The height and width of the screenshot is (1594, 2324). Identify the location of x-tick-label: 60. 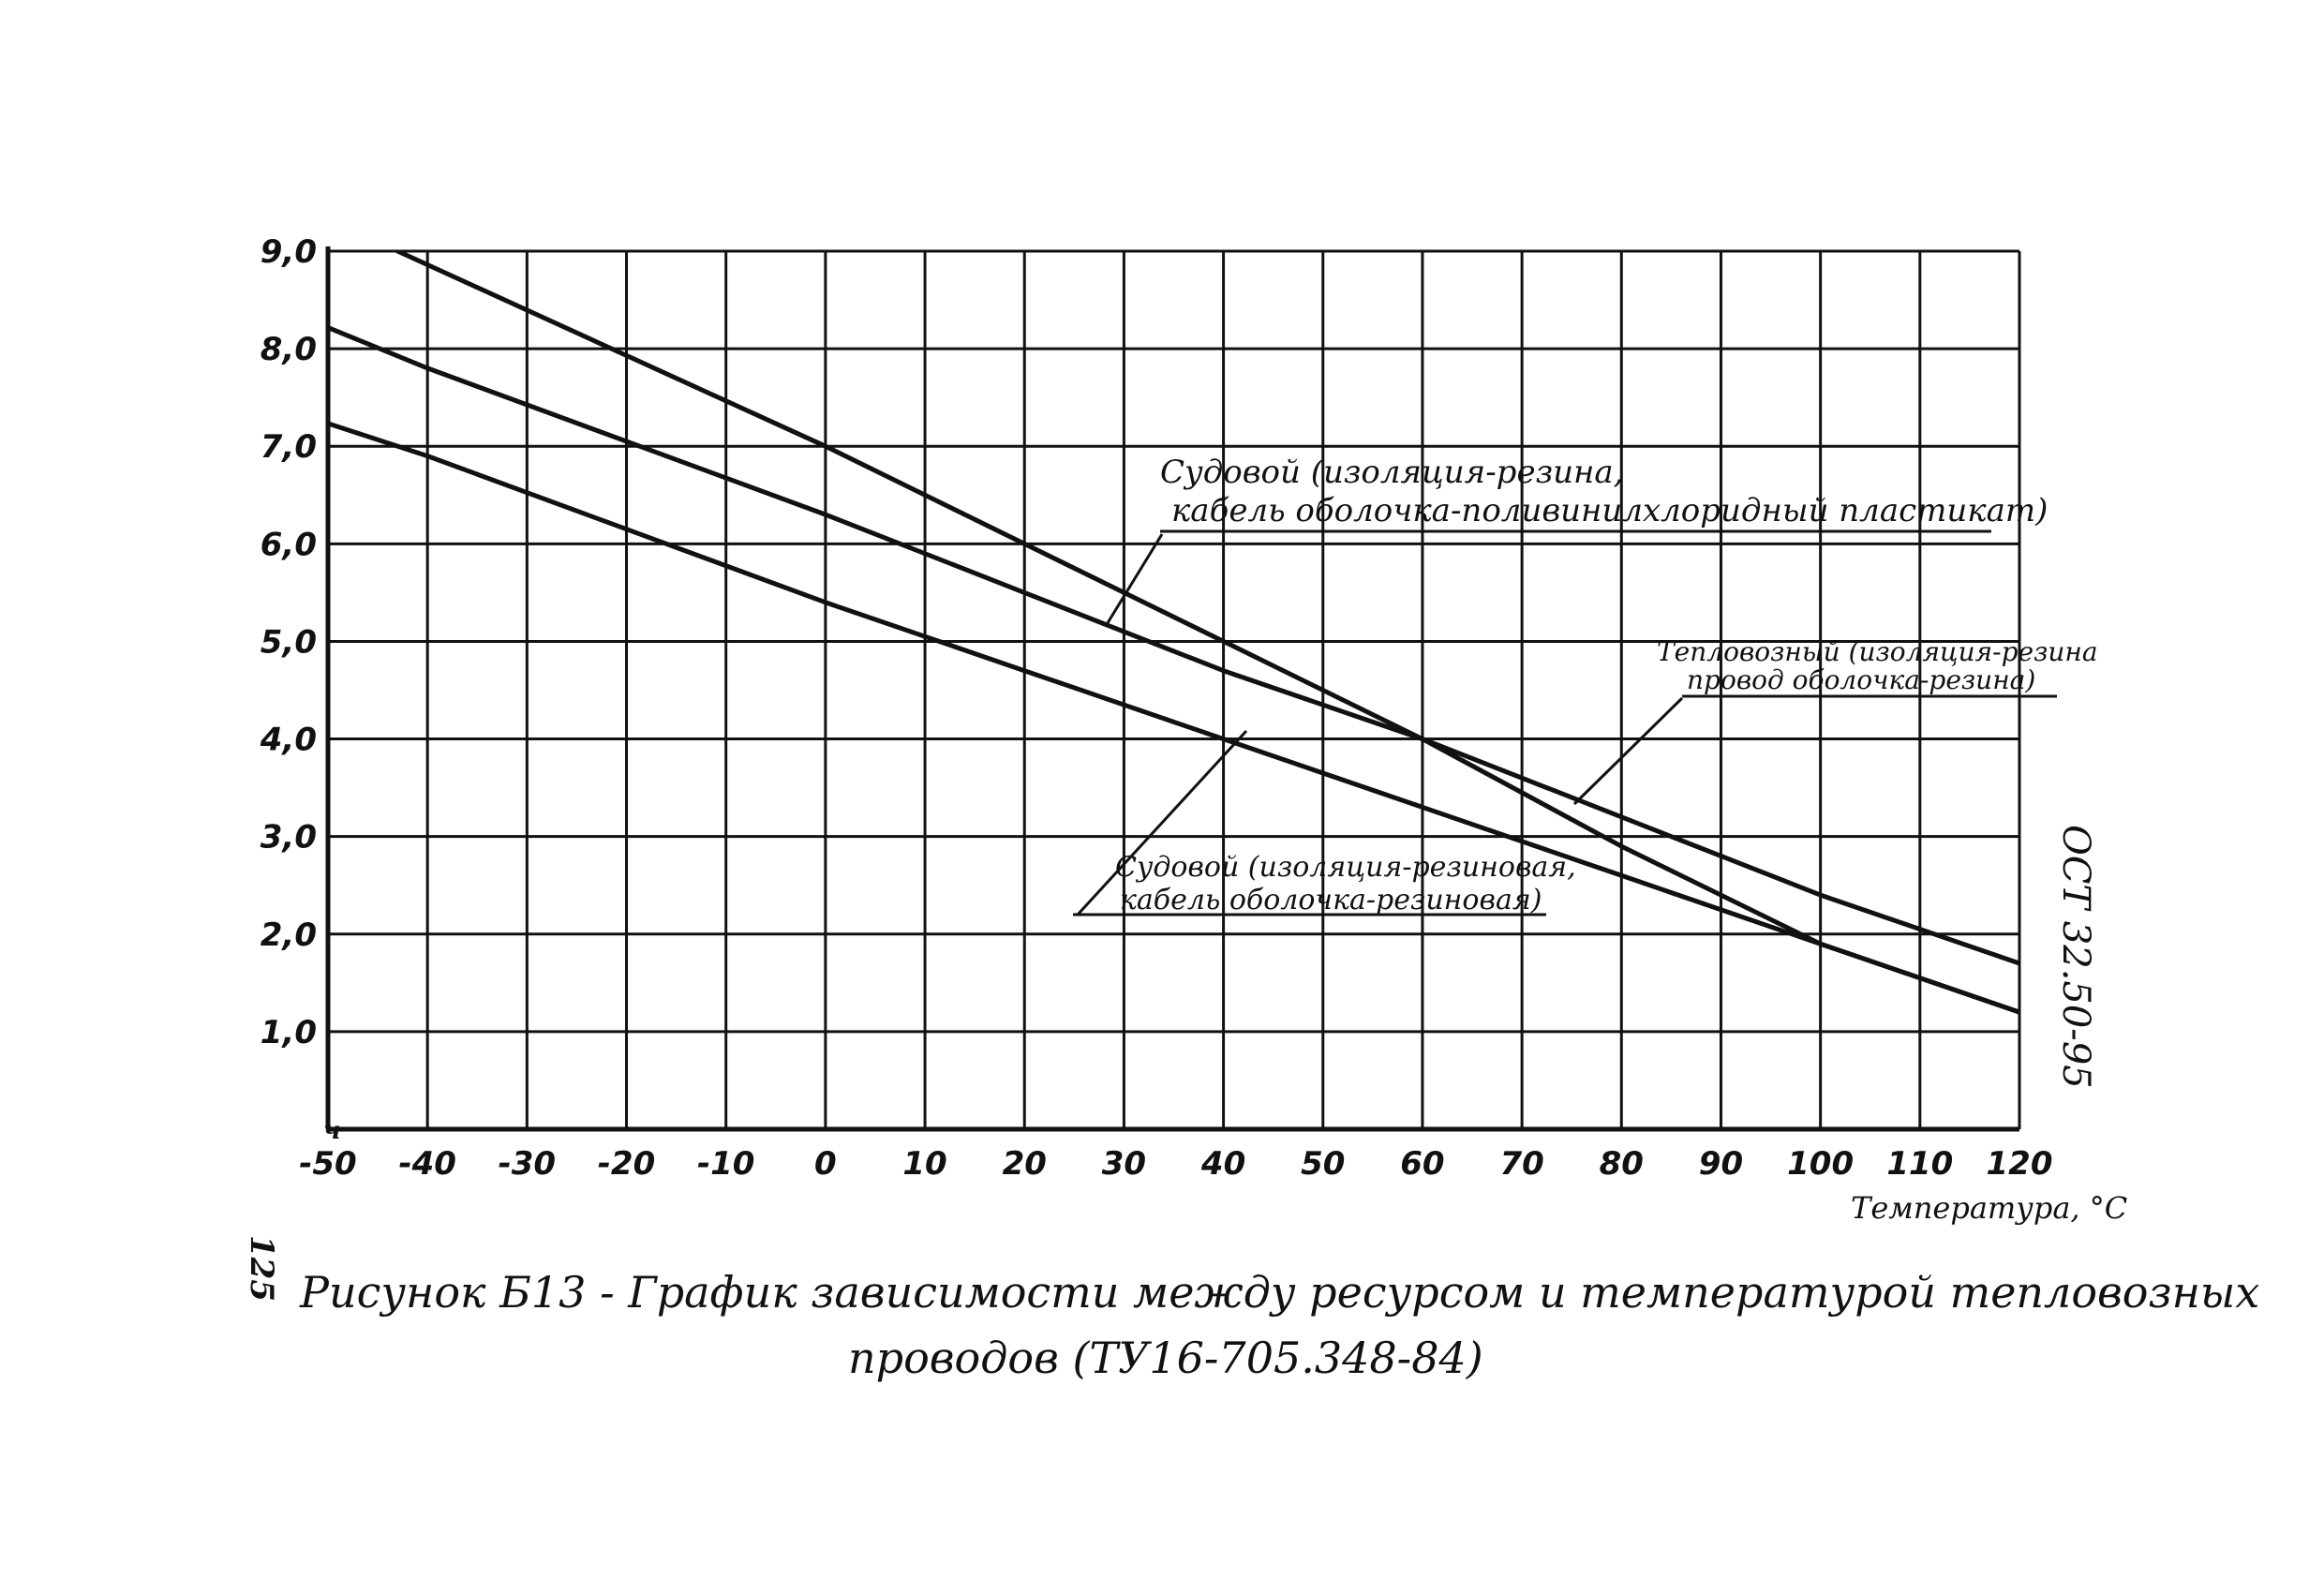
(1422, 1164).